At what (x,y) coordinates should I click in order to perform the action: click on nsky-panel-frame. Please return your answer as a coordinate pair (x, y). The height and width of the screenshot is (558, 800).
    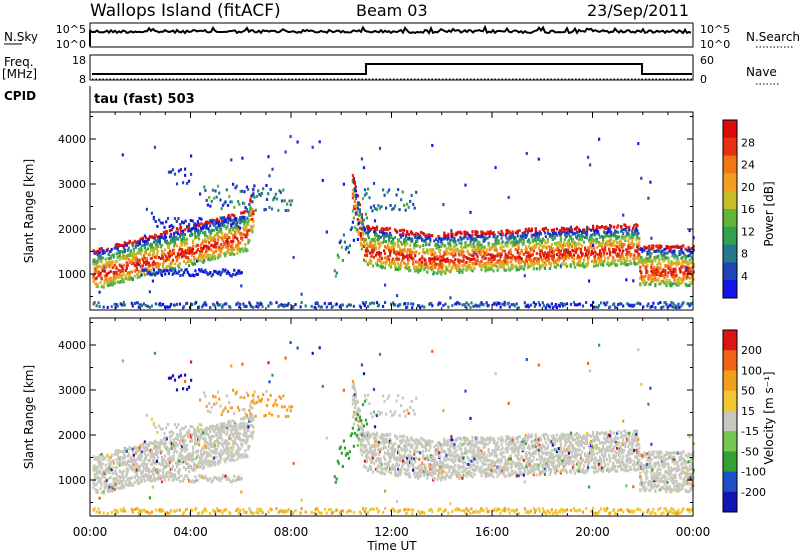
    Looking at the image, I should click on (391, 35).